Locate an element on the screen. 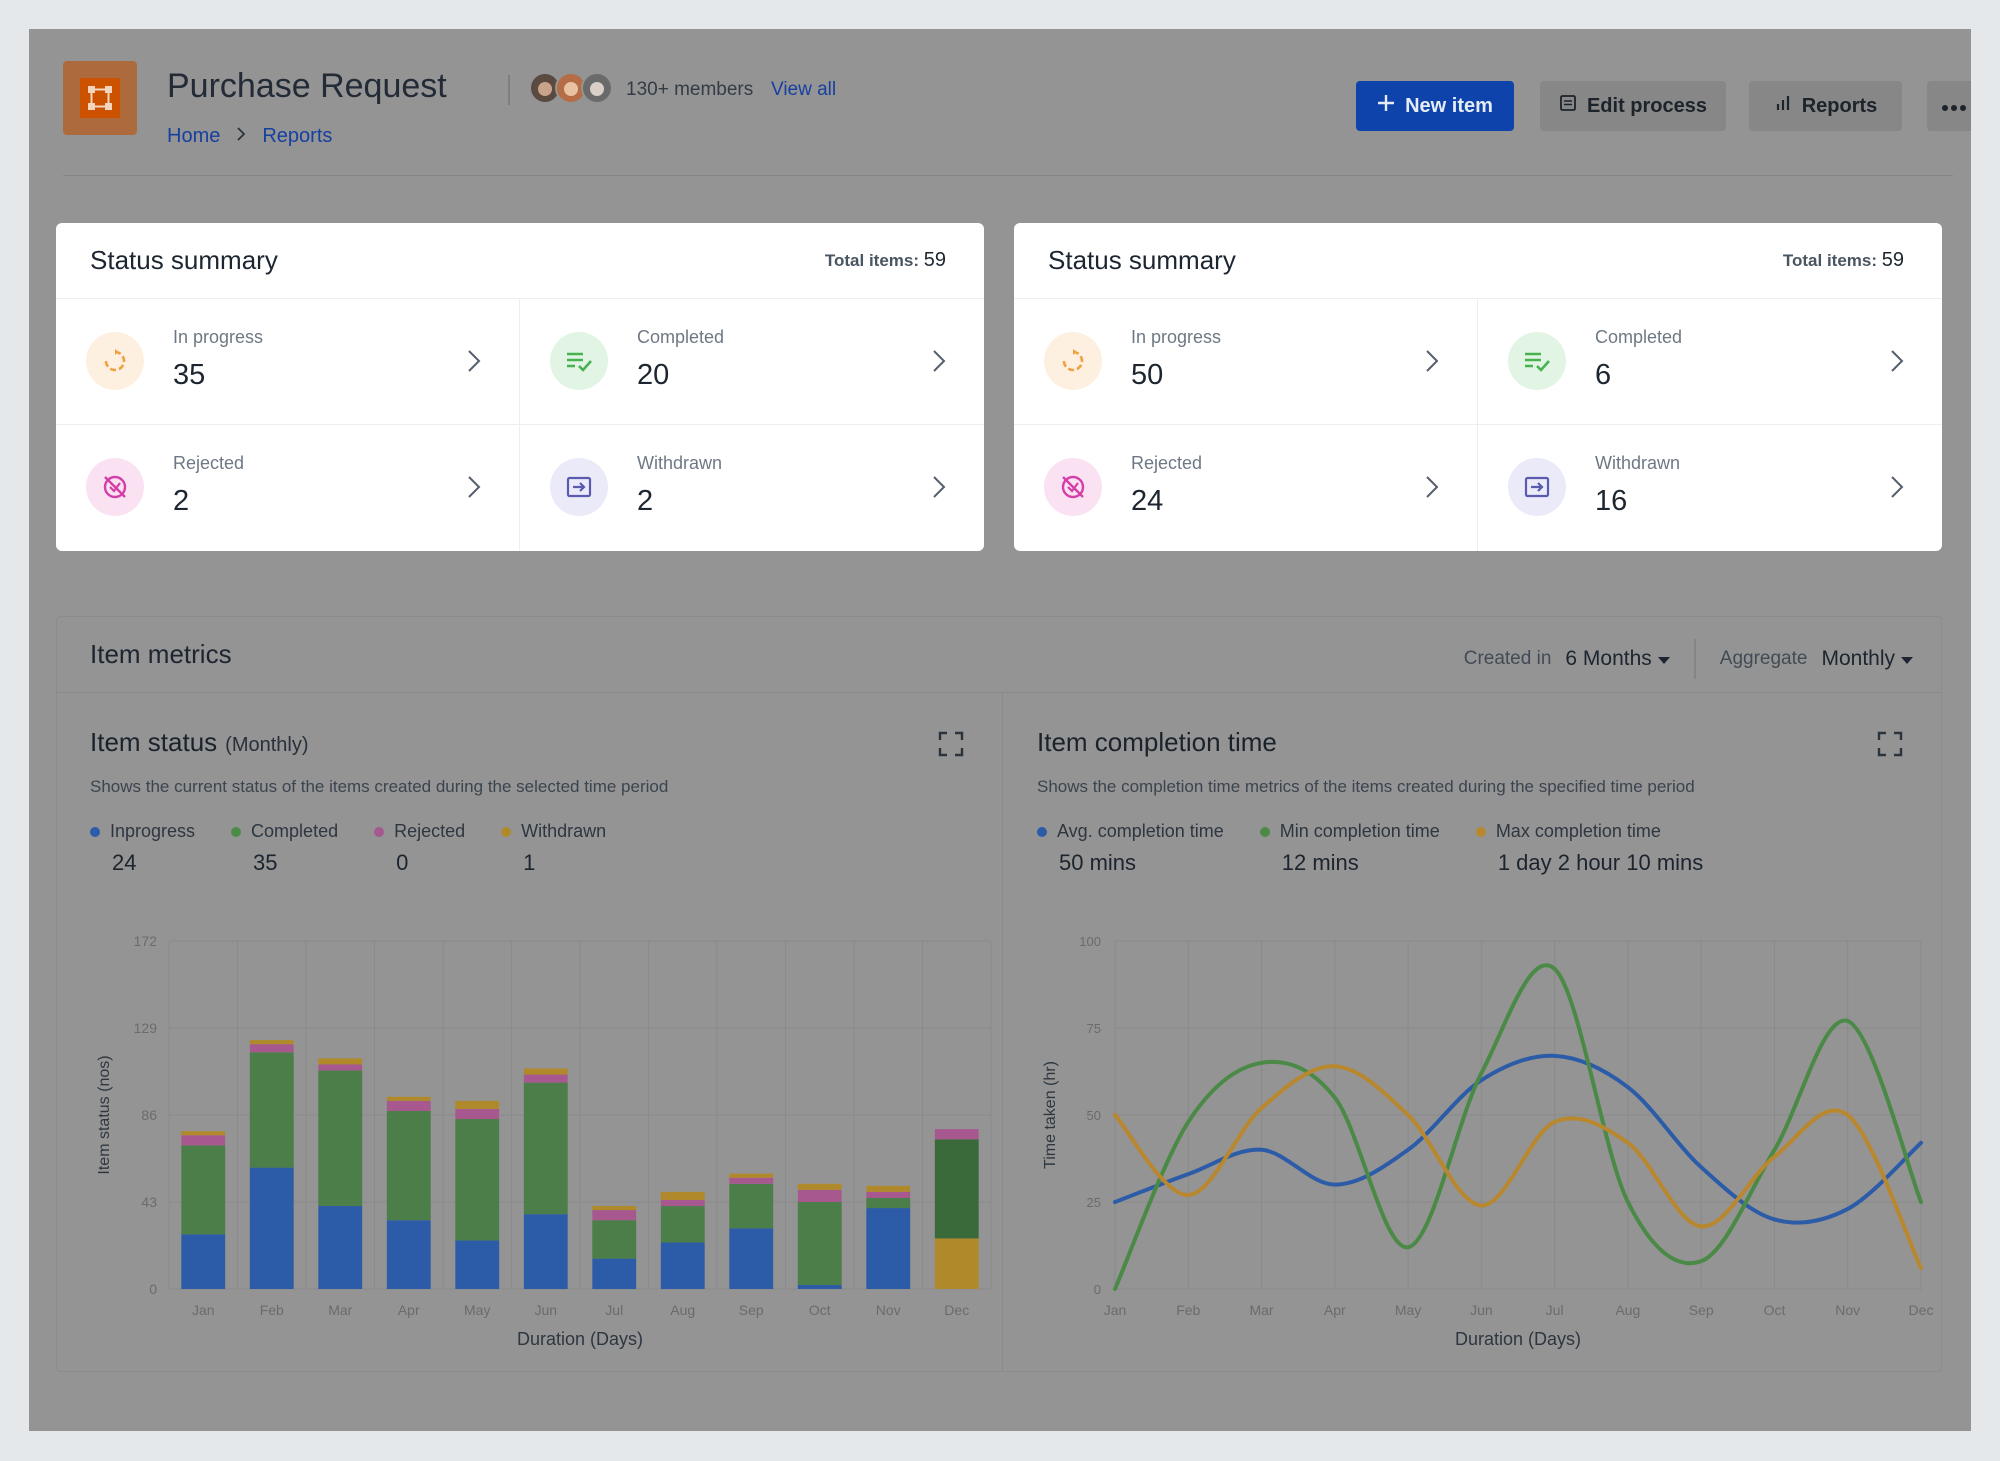  status-label: Completed is located at coordinates (1639, 337).